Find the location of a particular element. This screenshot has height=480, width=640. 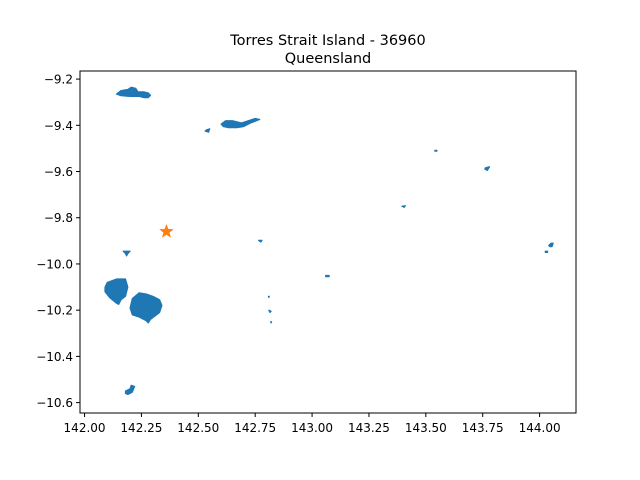

y-tick-label: −10.0 is located at coordinates (54, 264).